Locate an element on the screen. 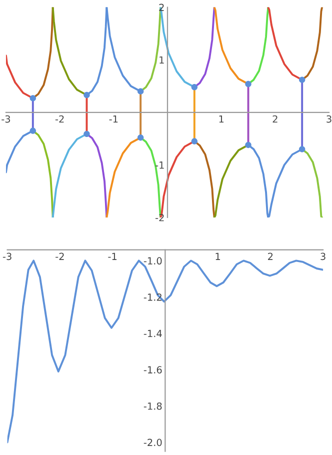 Image resolution: width=332 pixels, height=455 pixels. y-tick-label: 1 is located at coordinates (162, 60).